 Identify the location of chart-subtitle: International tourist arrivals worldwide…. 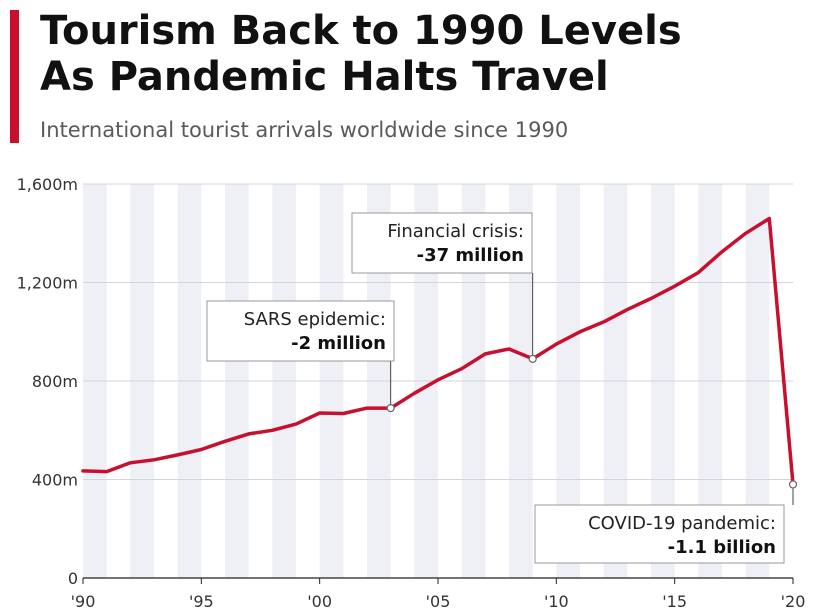
(304, 130).